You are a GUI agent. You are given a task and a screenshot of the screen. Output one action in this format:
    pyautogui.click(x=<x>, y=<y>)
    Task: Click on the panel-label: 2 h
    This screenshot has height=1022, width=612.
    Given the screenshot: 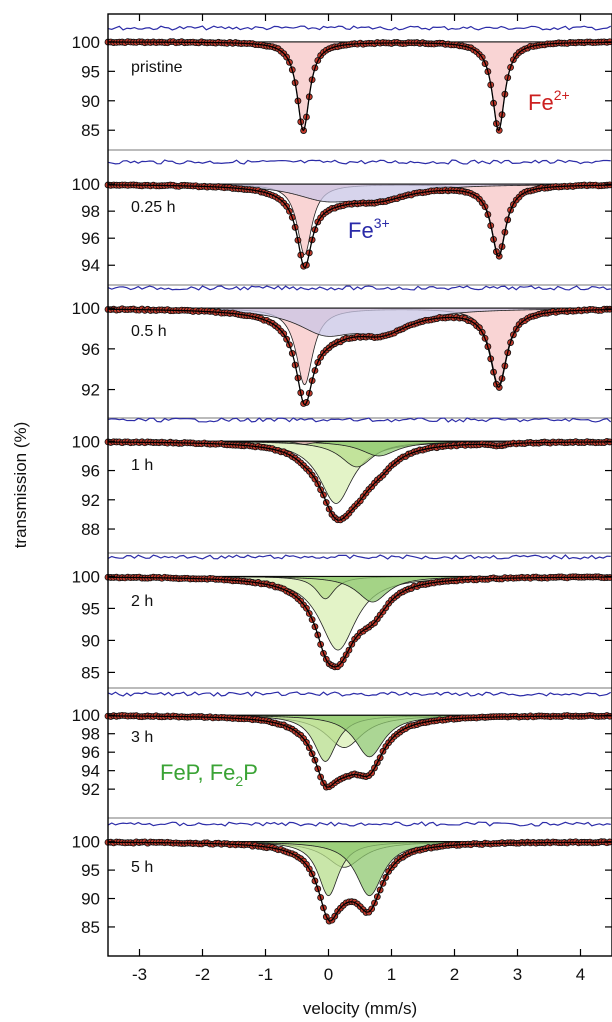 What is the action you would take?
    pyautogui.click(x=142, y=601)
    